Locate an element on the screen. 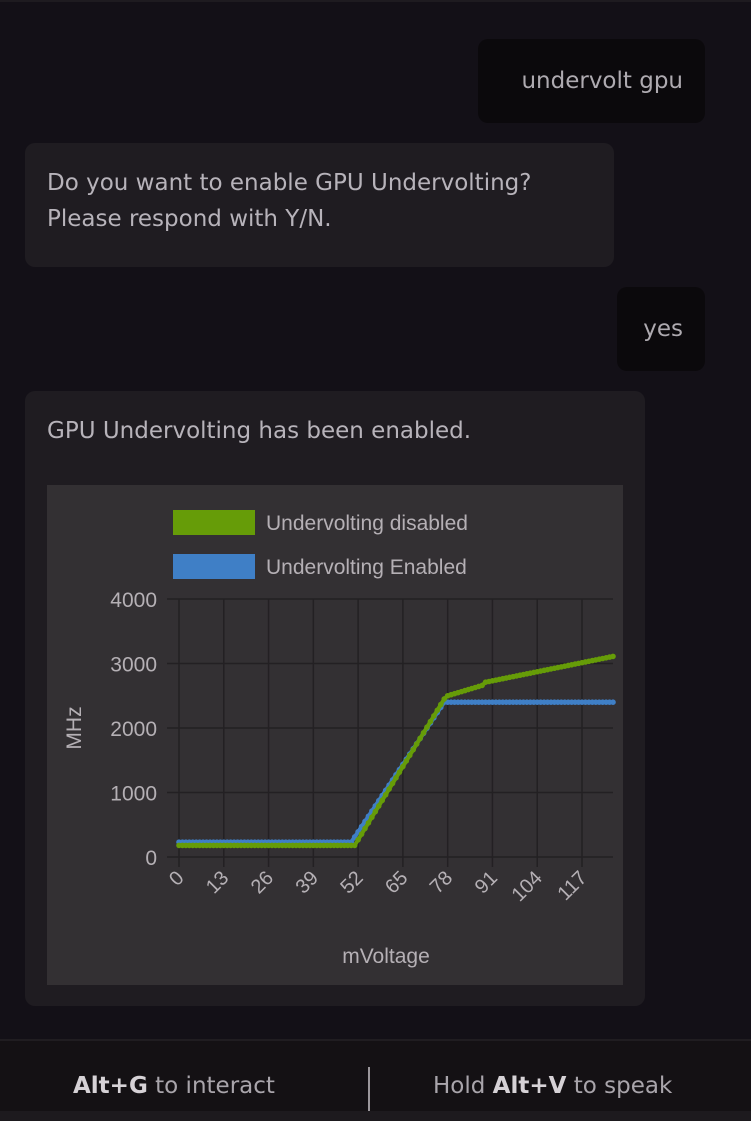 This screenshot has width=751, height=1121. bottom-edge is located at coordinates (375, 1116).